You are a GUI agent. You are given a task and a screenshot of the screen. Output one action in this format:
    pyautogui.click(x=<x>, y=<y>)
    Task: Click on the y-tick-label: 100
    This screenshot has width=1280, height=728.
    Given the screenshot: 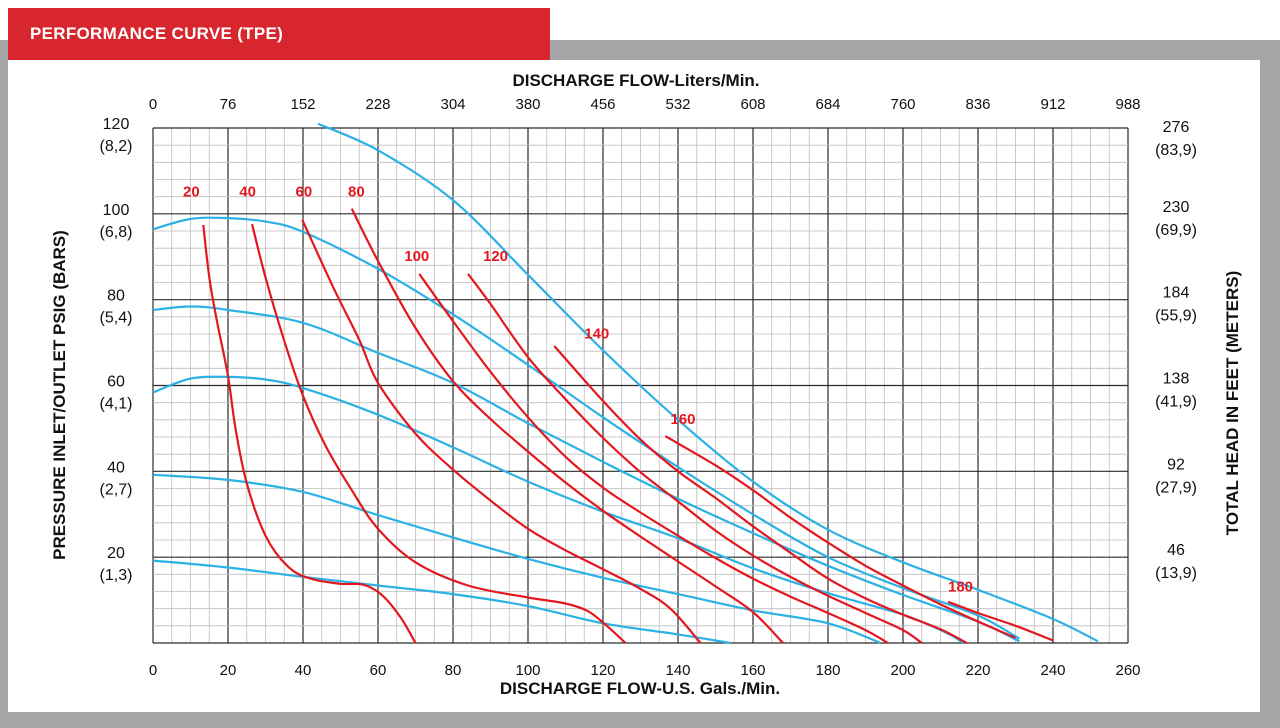 What is the action you would take?
    pyautogui.click(x=116, y=210)
    